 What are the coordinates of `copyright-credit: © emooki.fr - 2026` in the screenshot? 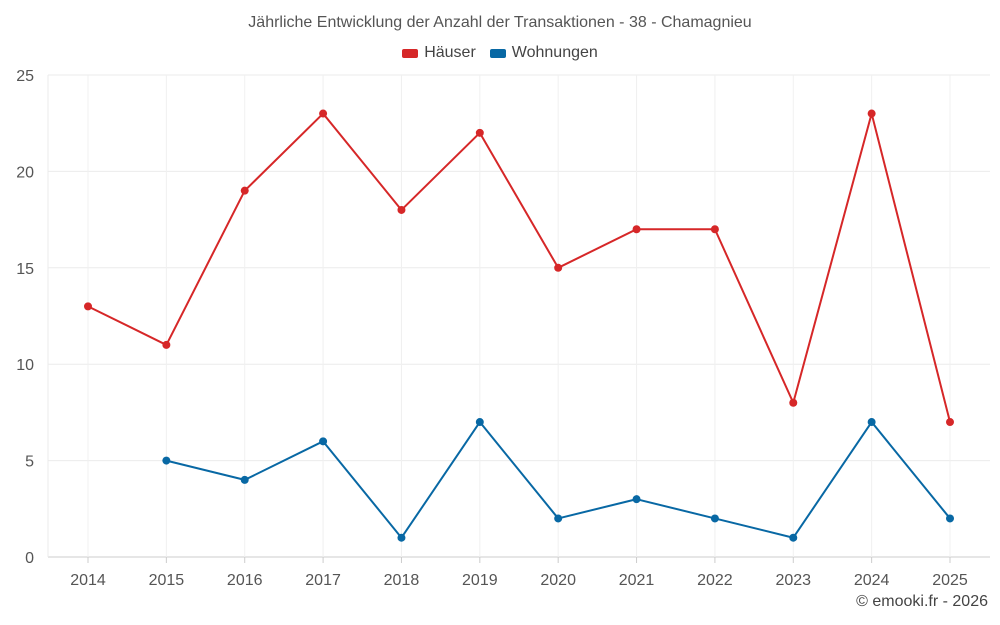 It's located at (922, 601).